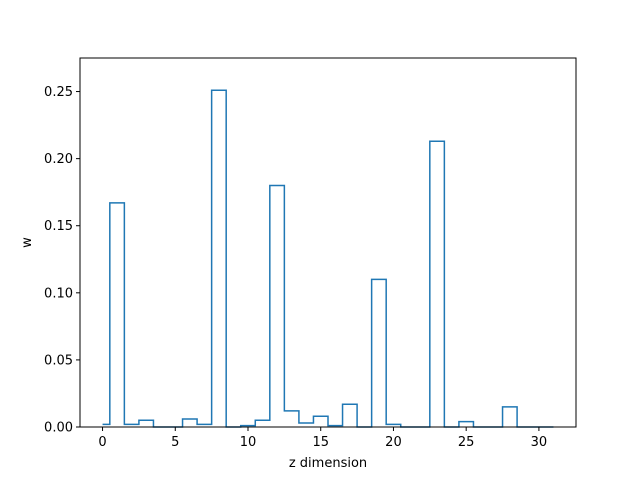 Image resolution: width=640 pixels, height=480 pixels. Describe the element at coordinates (58, 92) in the screenshot. I see `y-tick-label: 0.25` at that location.